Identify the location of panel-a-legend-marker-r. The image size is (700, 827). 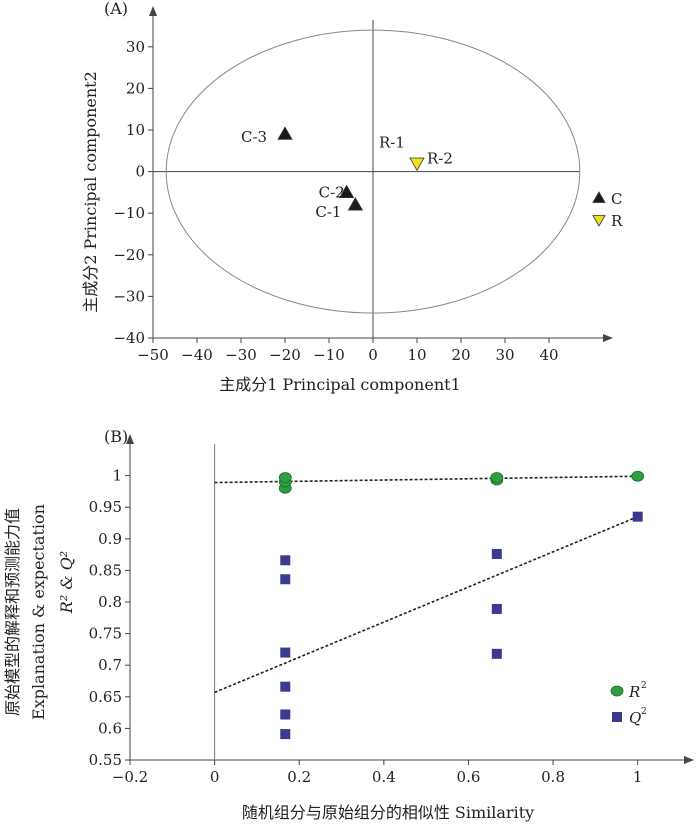
(599, 221).